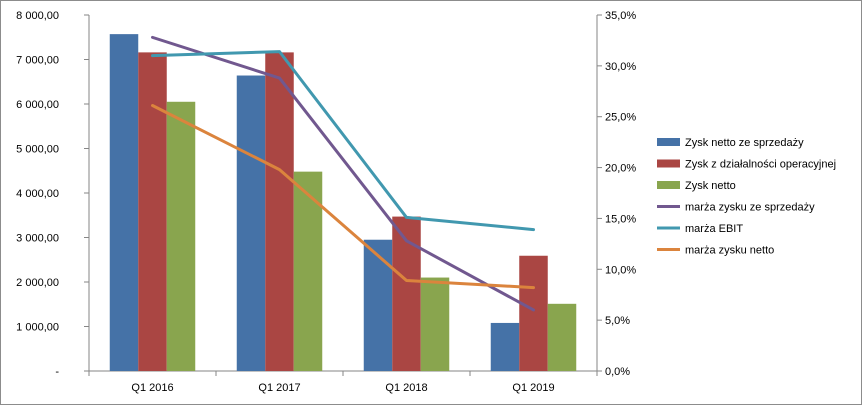 Image resolution: width=862 pixels, height=405 pixels. Describe the element at coordinates (37, 150) in the screenshot. I see `y-left-tick-label: 5 000,00` at that location.